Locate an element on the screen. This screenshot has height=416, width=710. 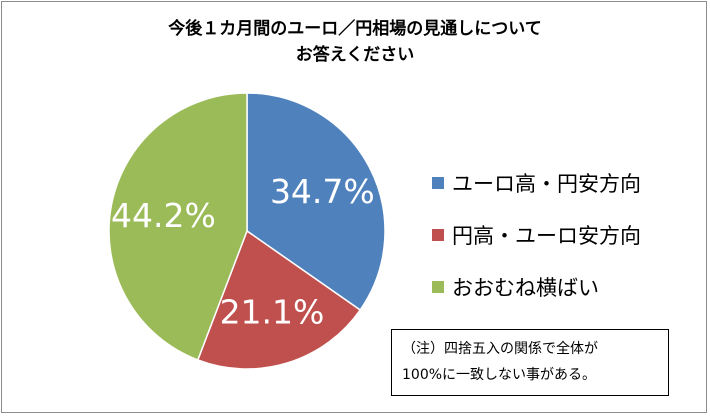
legend-label-euro-up: ユーロ高・円安方向 is located at coordinates (546, 184).